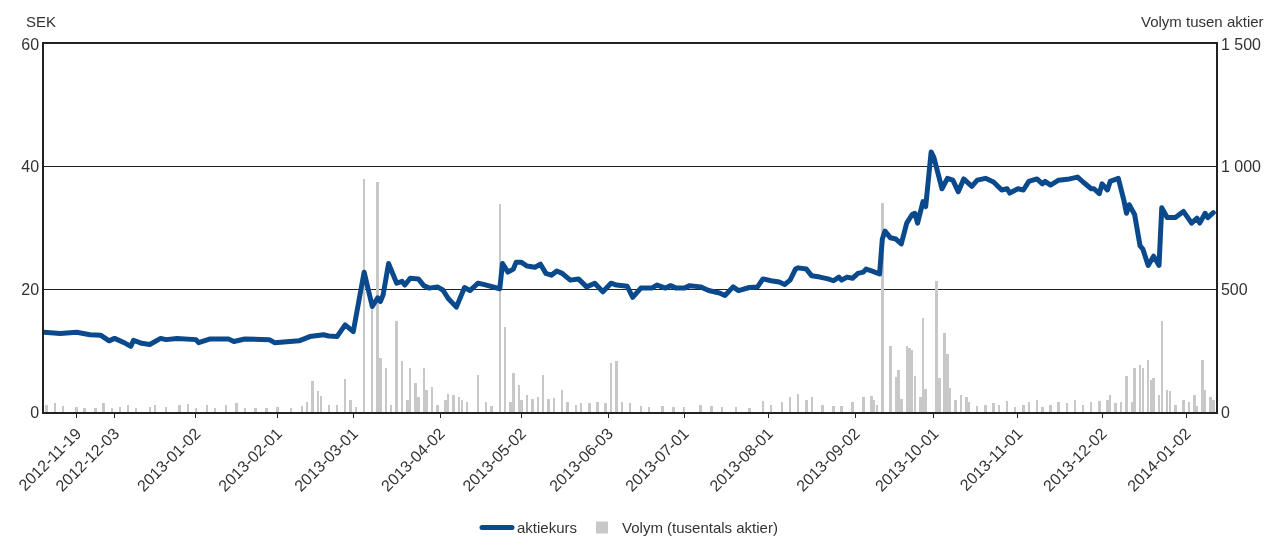 The height and width of the screenshot is (556, 1272). Describe the element at coordinates (547, 528) in the screenshot. I see `legend-label: aktiekurs` at that location.